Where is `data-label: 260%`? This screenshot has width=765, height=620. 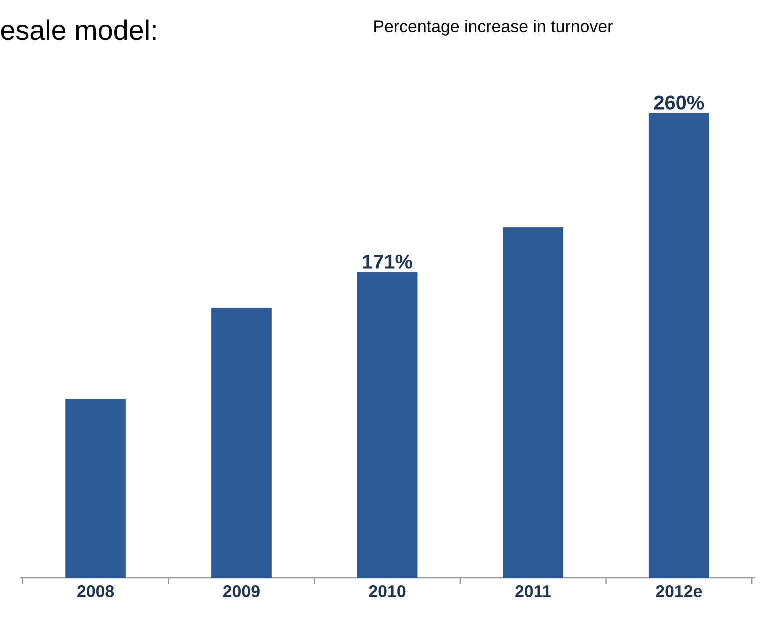 data-label: 260% is located at coordinates (679, 103).